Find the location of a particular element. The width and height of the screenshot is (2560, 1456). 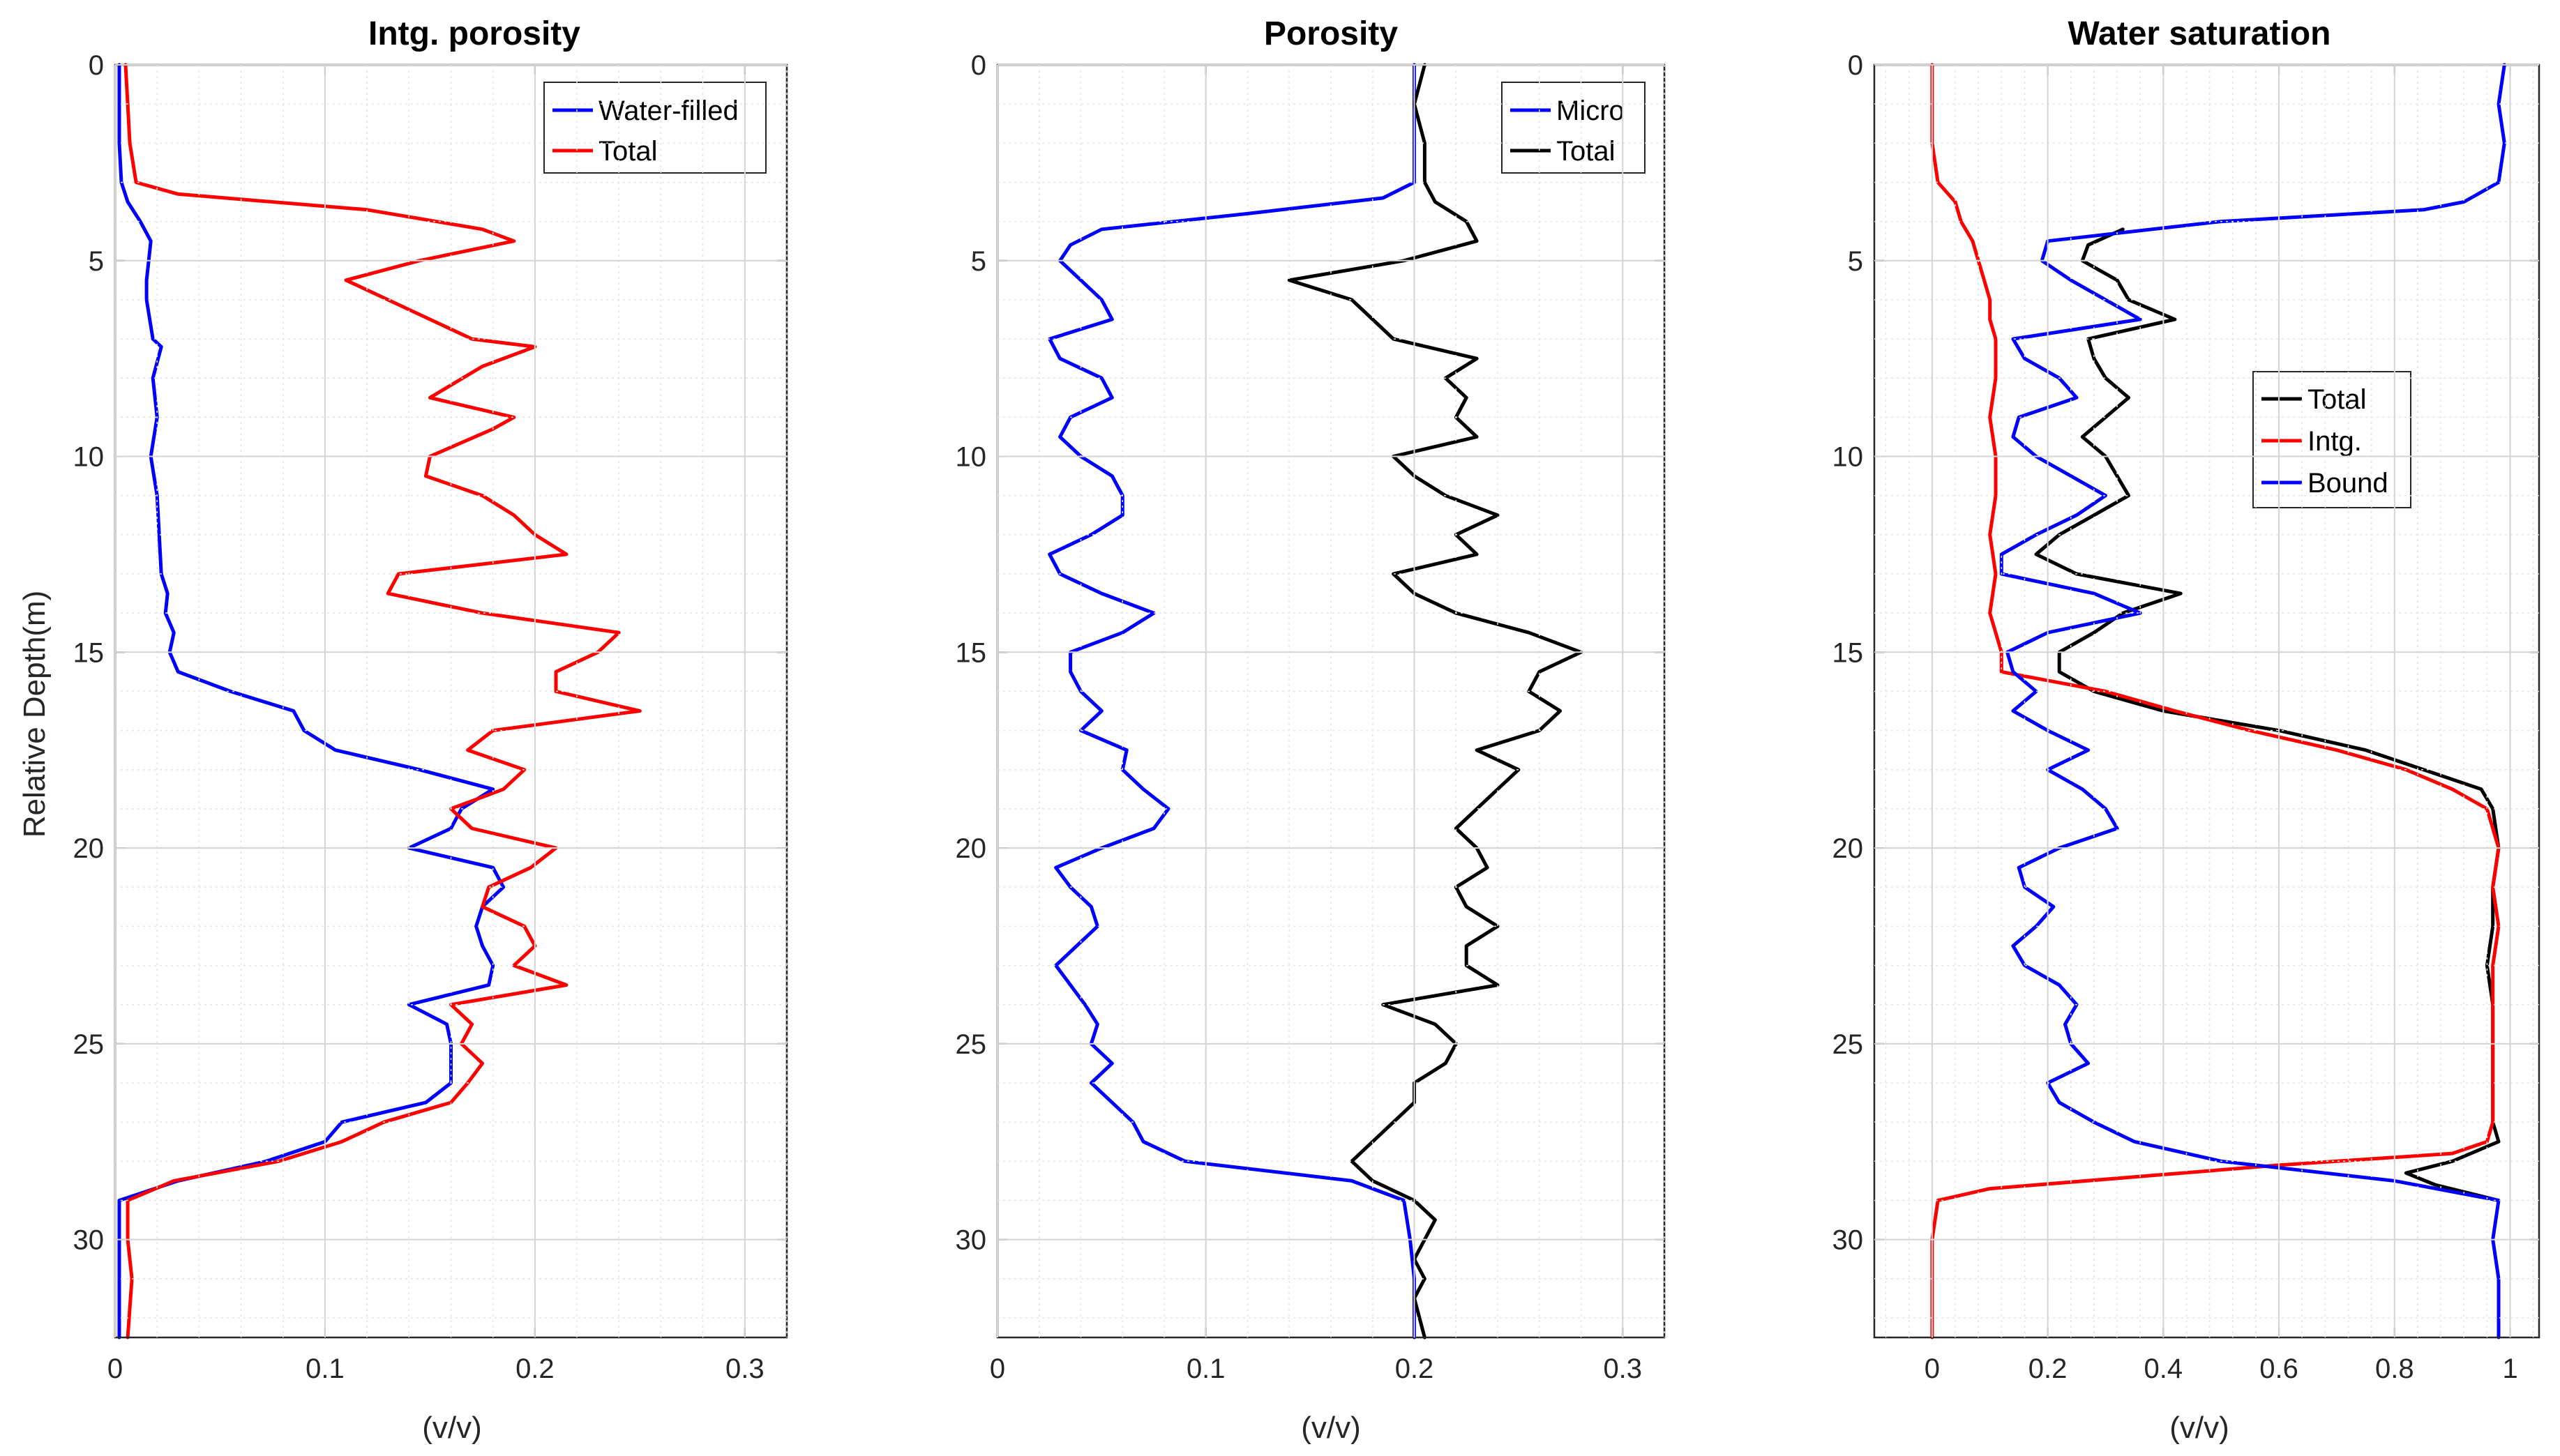

x-tick-label: 0.8 is located at coordinates (2394, 1368).